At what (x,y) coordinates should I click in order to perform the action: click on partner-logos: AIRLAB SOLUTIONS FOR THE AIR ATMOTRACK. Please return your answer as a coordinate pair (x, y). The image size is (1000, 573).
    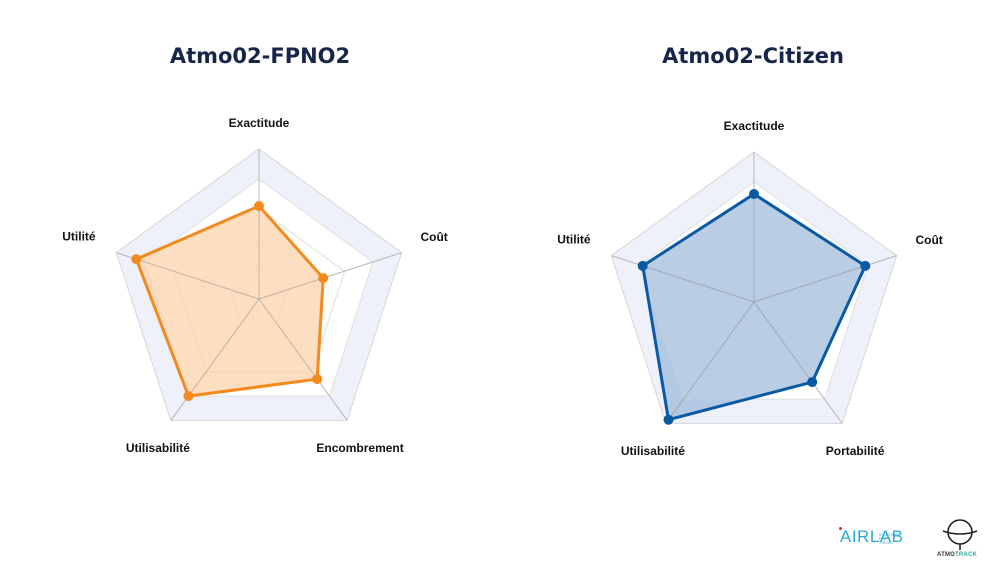
    Looking at the image, I should click on (915, 540).